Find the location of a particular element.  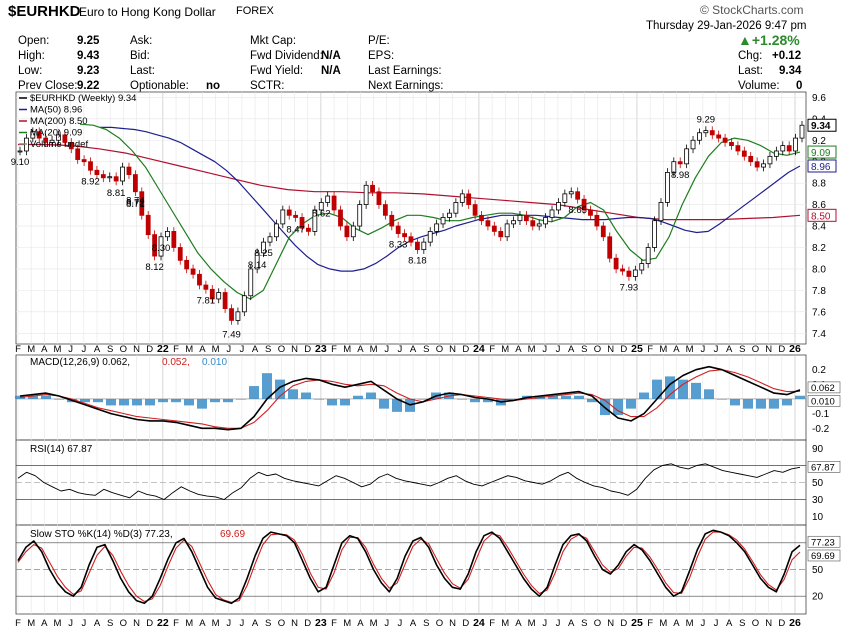

mkt-cap-label: Mkt Cap: is located at coordinates (273, 41).